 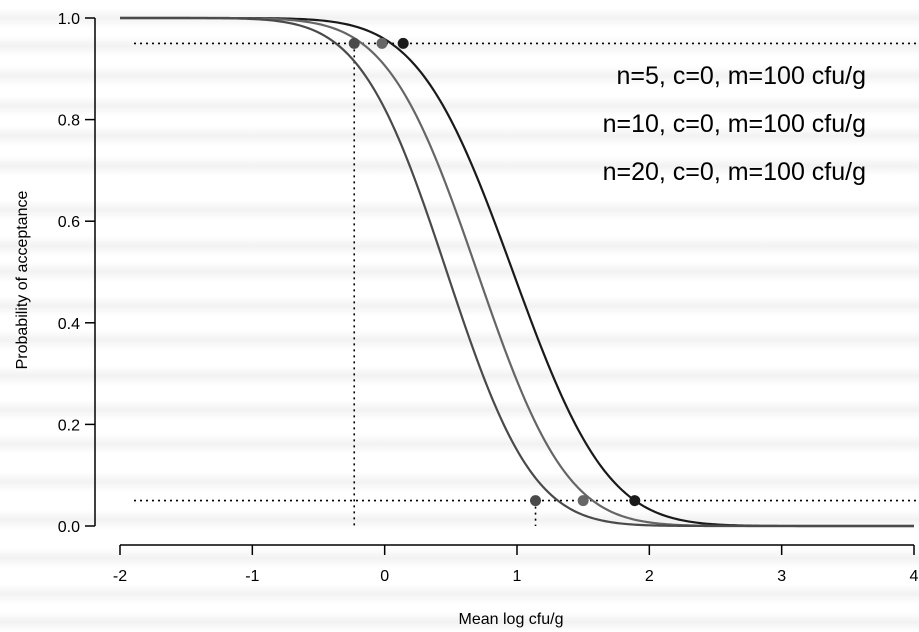 I want to click on y-tick-label: 0.0, so click(x=69, y=527).